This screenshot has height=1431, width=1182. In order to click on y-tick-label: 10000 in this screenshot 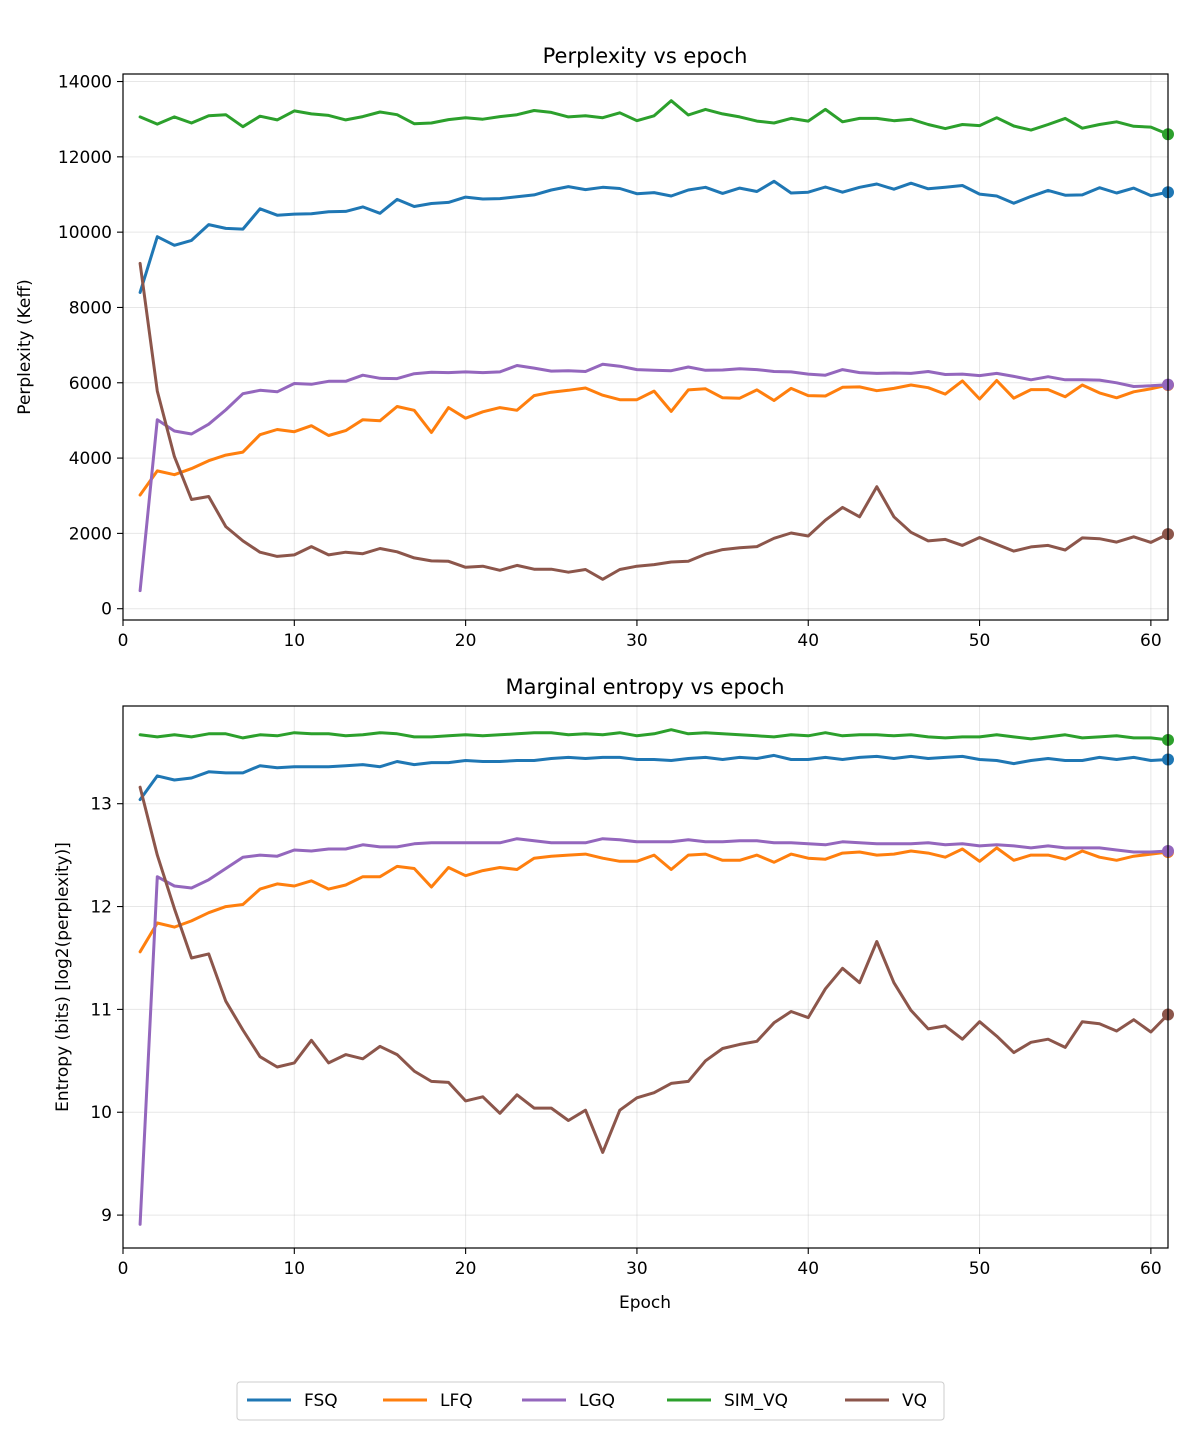, I will do `click(85, 233)`.